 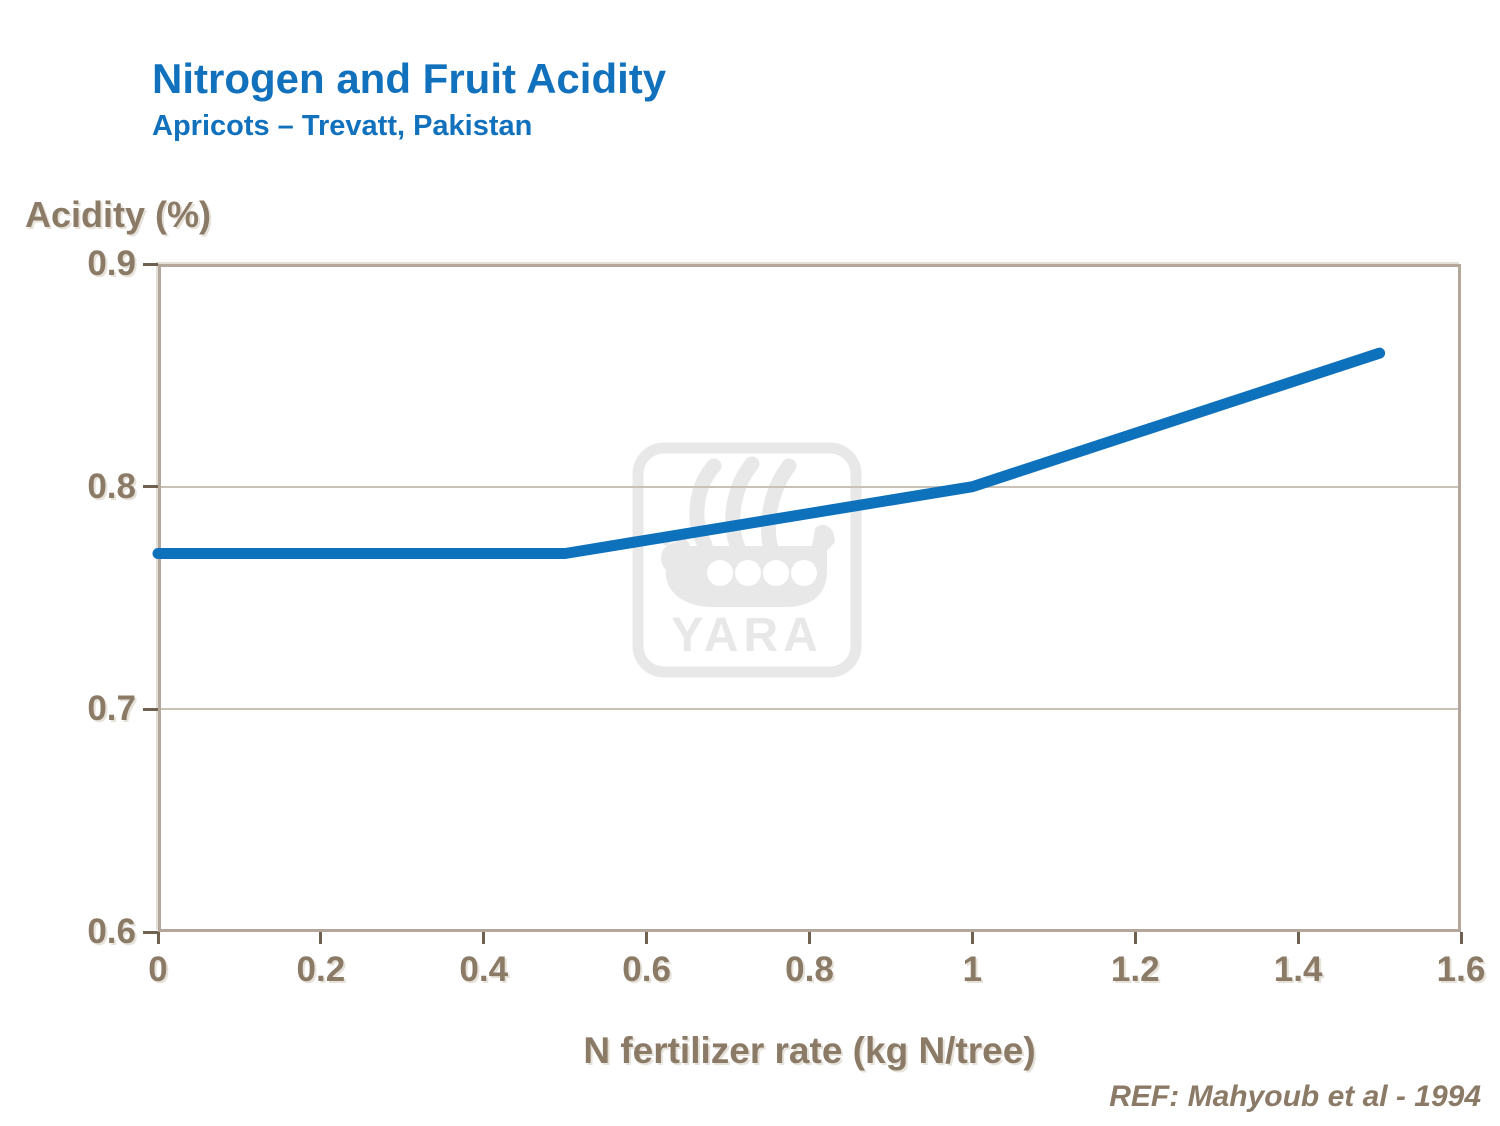 What do you see at coordinates (111, 709) in the screenshot?
I see `y-axis-tick-label: 0.7` at bounding box center [111, 709].